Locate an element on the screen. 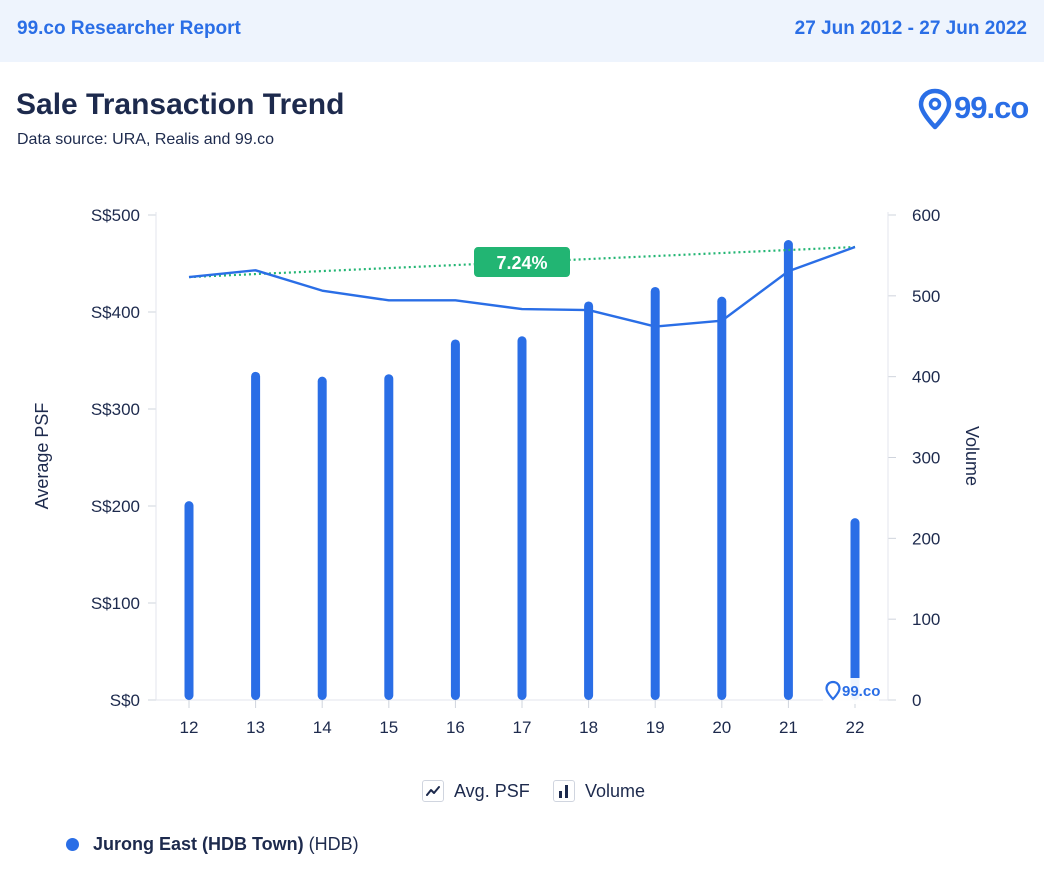 This screenshot has width=1044, height=888. report-brand: 99.co Researcher Report is located at coordinates (129, 28).